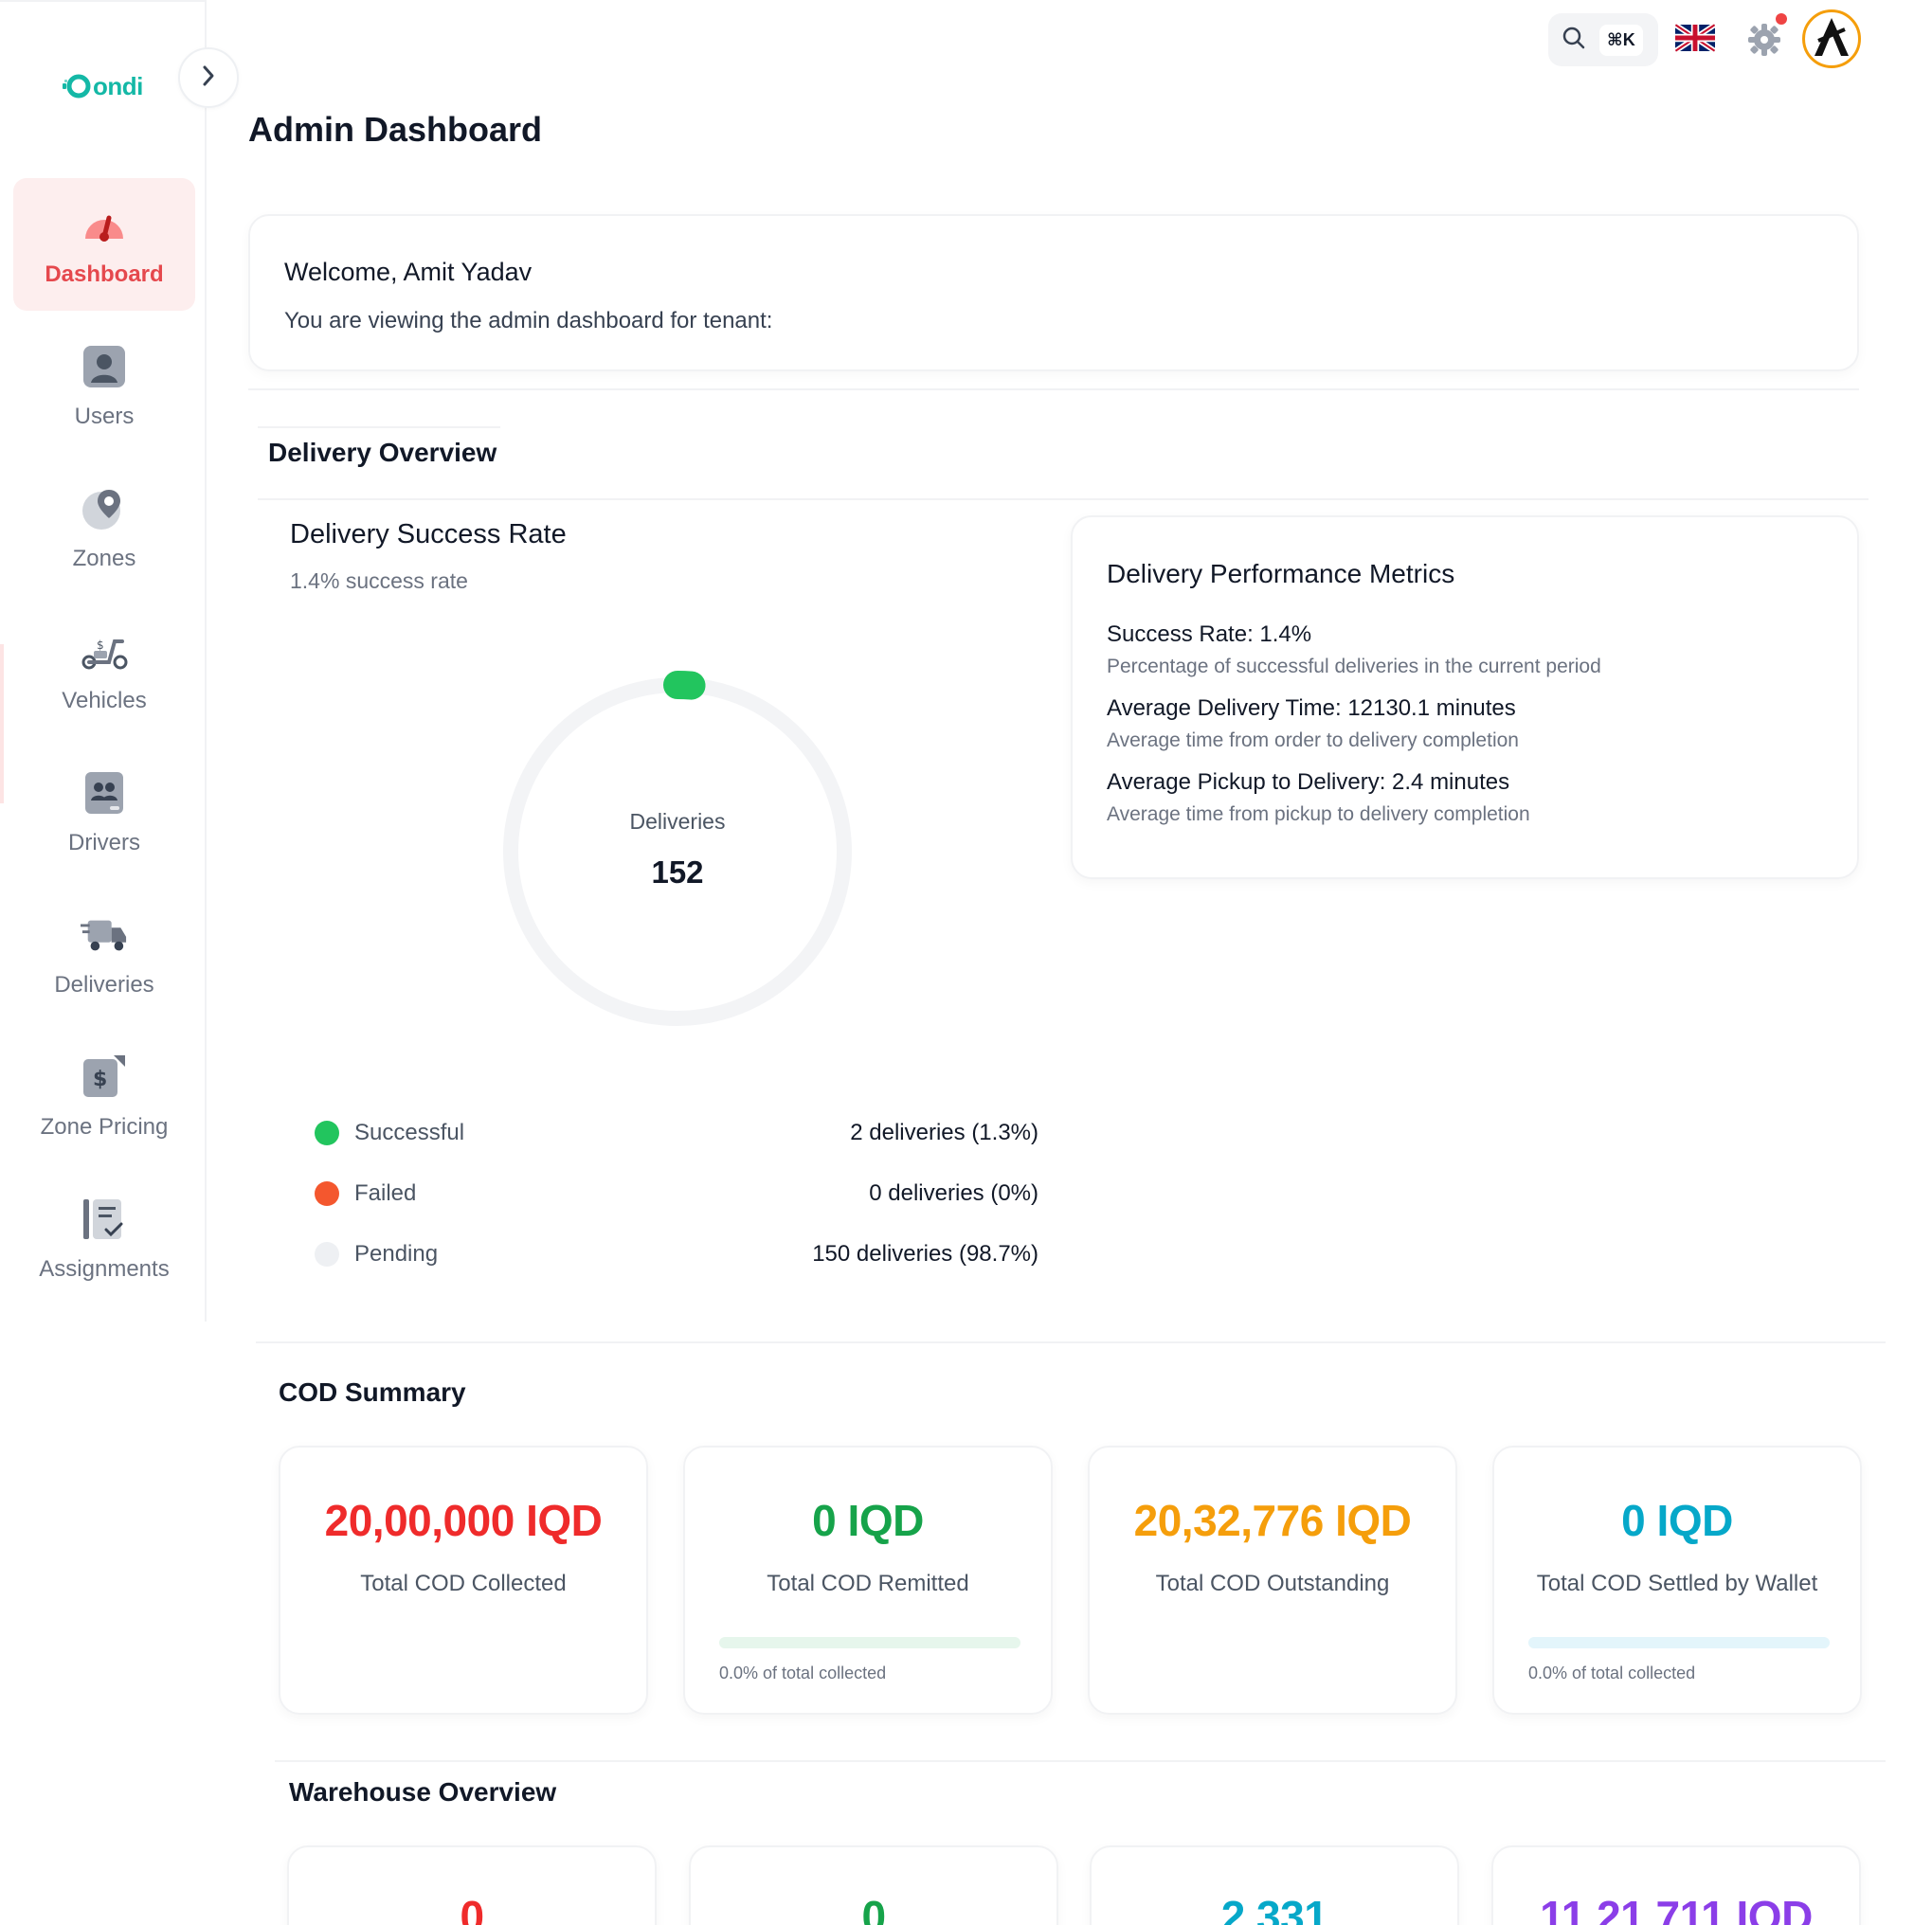 The width and height of the screenshot is (1932, 1925). Describe the element at coordinates (104, 793) in the screenshot. I see `drivers-icon` at that location.